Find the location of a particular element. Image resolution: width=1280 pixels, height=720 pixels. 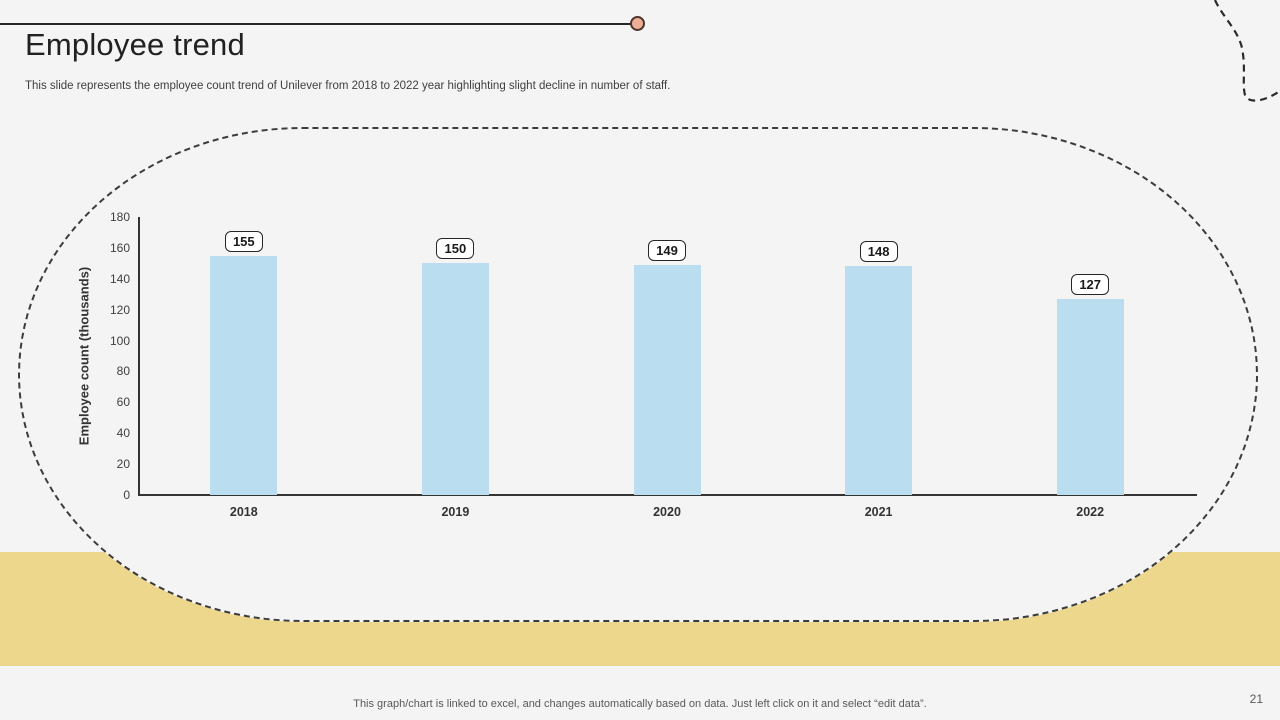

header-accent-line is located at coordinates (315, 24).